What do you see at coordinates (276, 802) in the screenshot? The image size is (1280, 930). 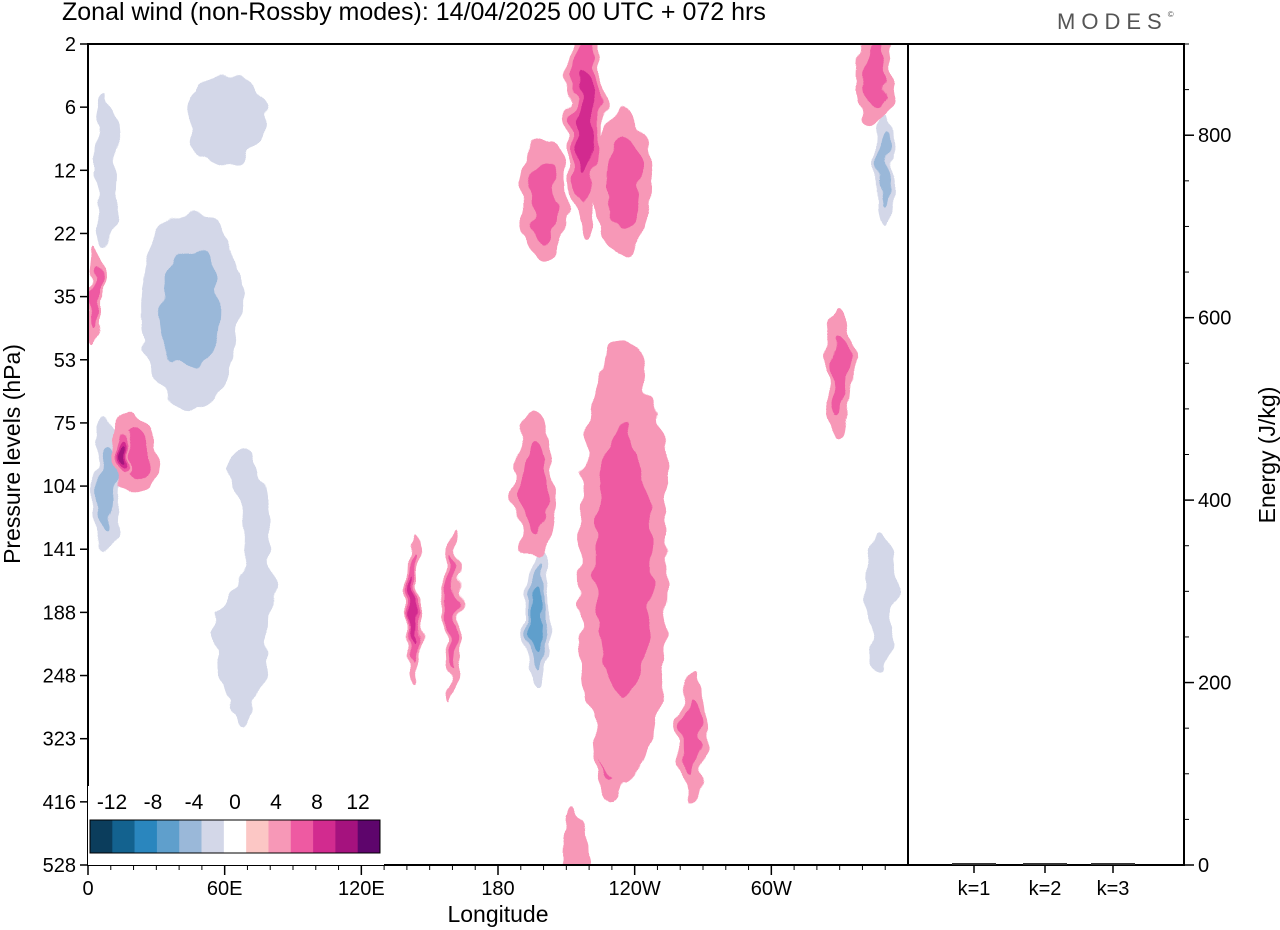 I see `colorbar-label: 4` at bounding box center [276, 802].